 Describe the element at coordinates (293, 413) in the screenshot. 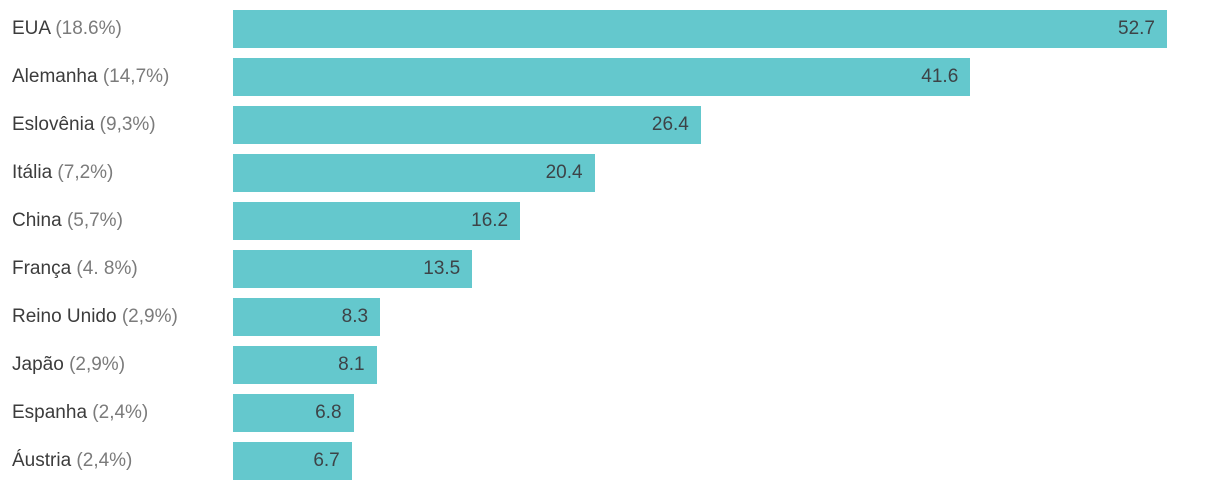

I see `bar: 6.8` at that location.